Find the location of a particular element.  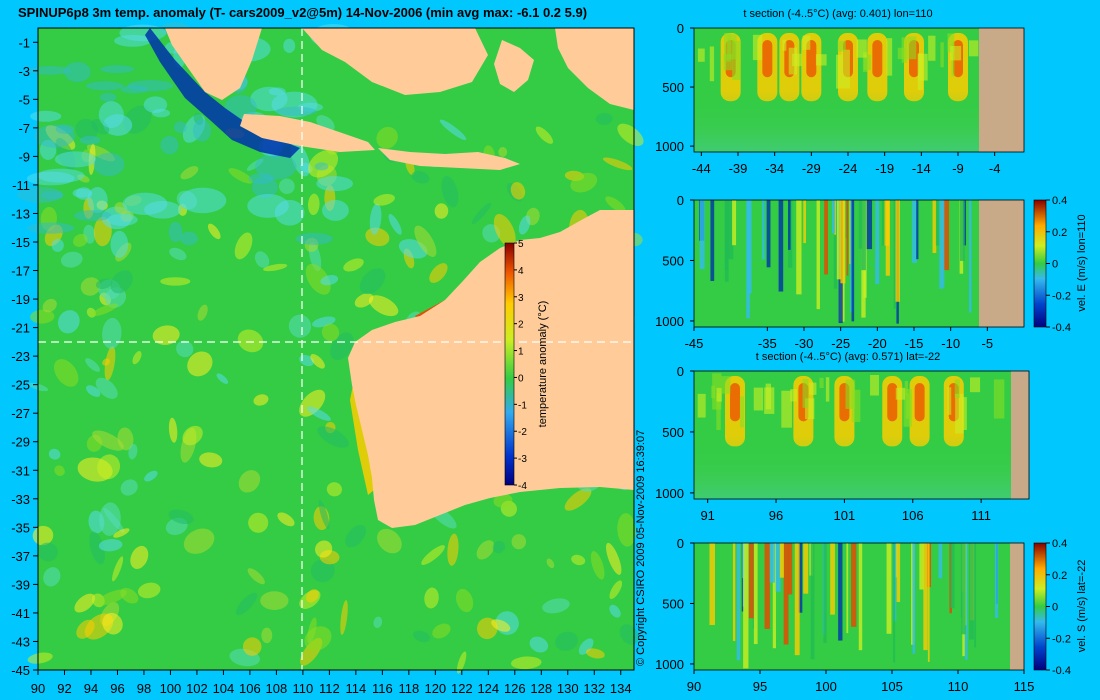

map-colorbar-tick-label: -4 is located at coordinates (522, 486).